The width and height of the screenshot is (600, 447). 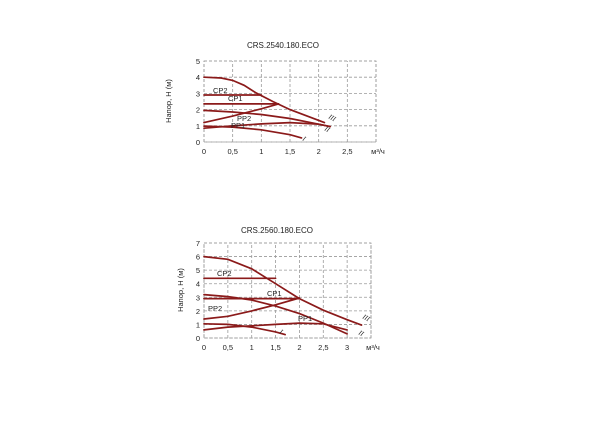 What do you see at coordinates (198, 243) in the screenshot?
I see `y-tick-label: 7` at bounding box center [198, 243].